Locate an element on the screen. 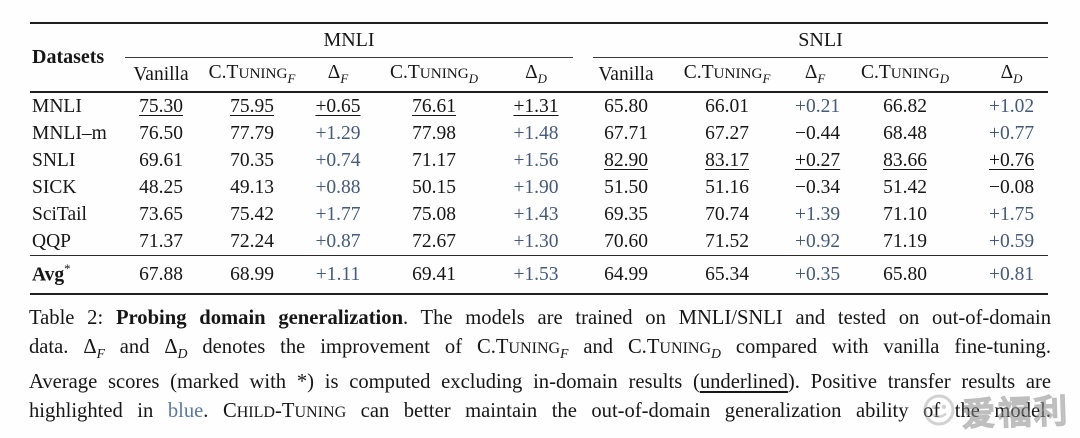 The image size is (1080, 438). table-cell: 72.24 is located at coordinates (252, 242).